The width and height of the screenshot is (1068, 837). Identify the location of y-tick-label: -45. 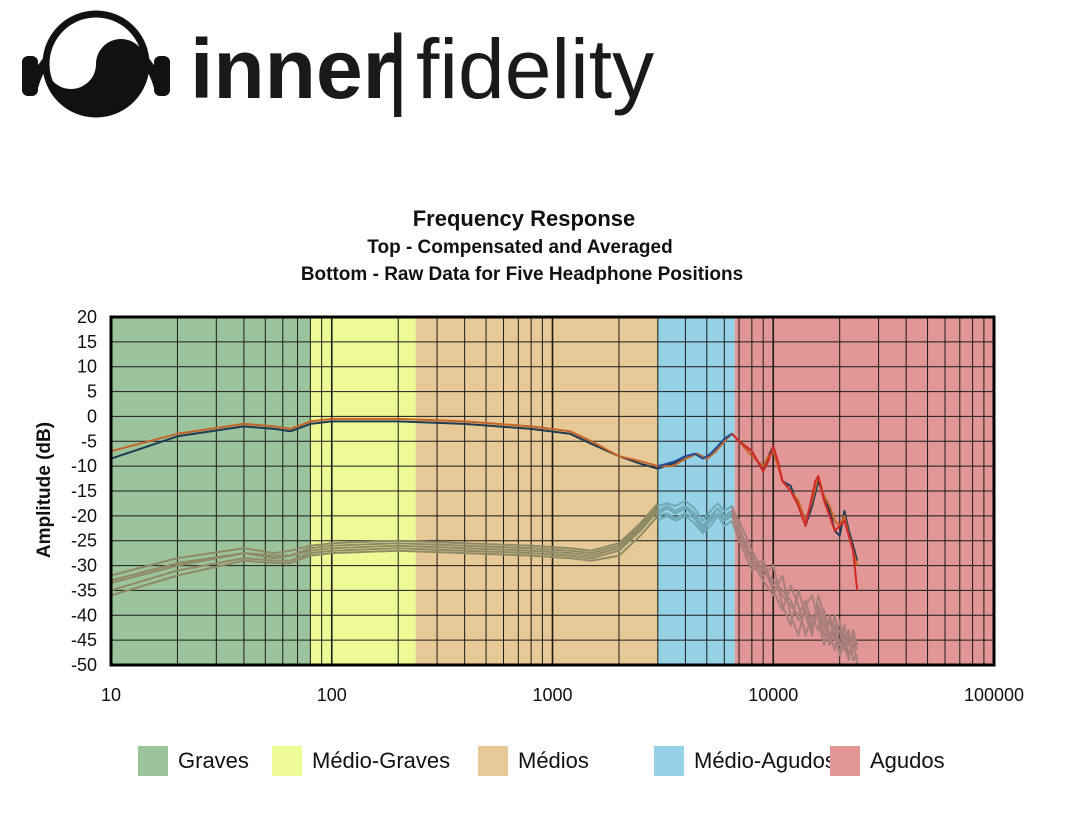
(84, 640).